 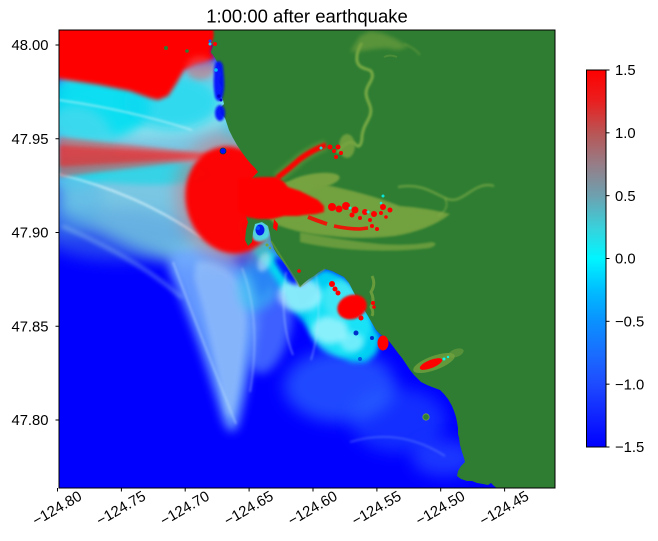 I want to click on svg-text: −124.75, so click(x=121, y=509).